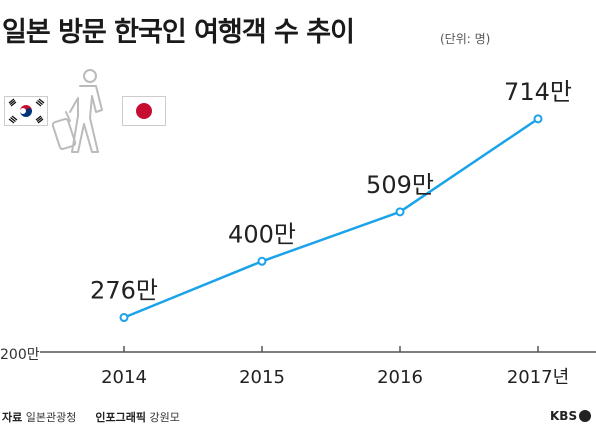 The height and width of the screenshot is (441, 596). Describe the element at coordinates (465, 39) in the screenshot. I see `unit-label: (단위: 명)` at that location.